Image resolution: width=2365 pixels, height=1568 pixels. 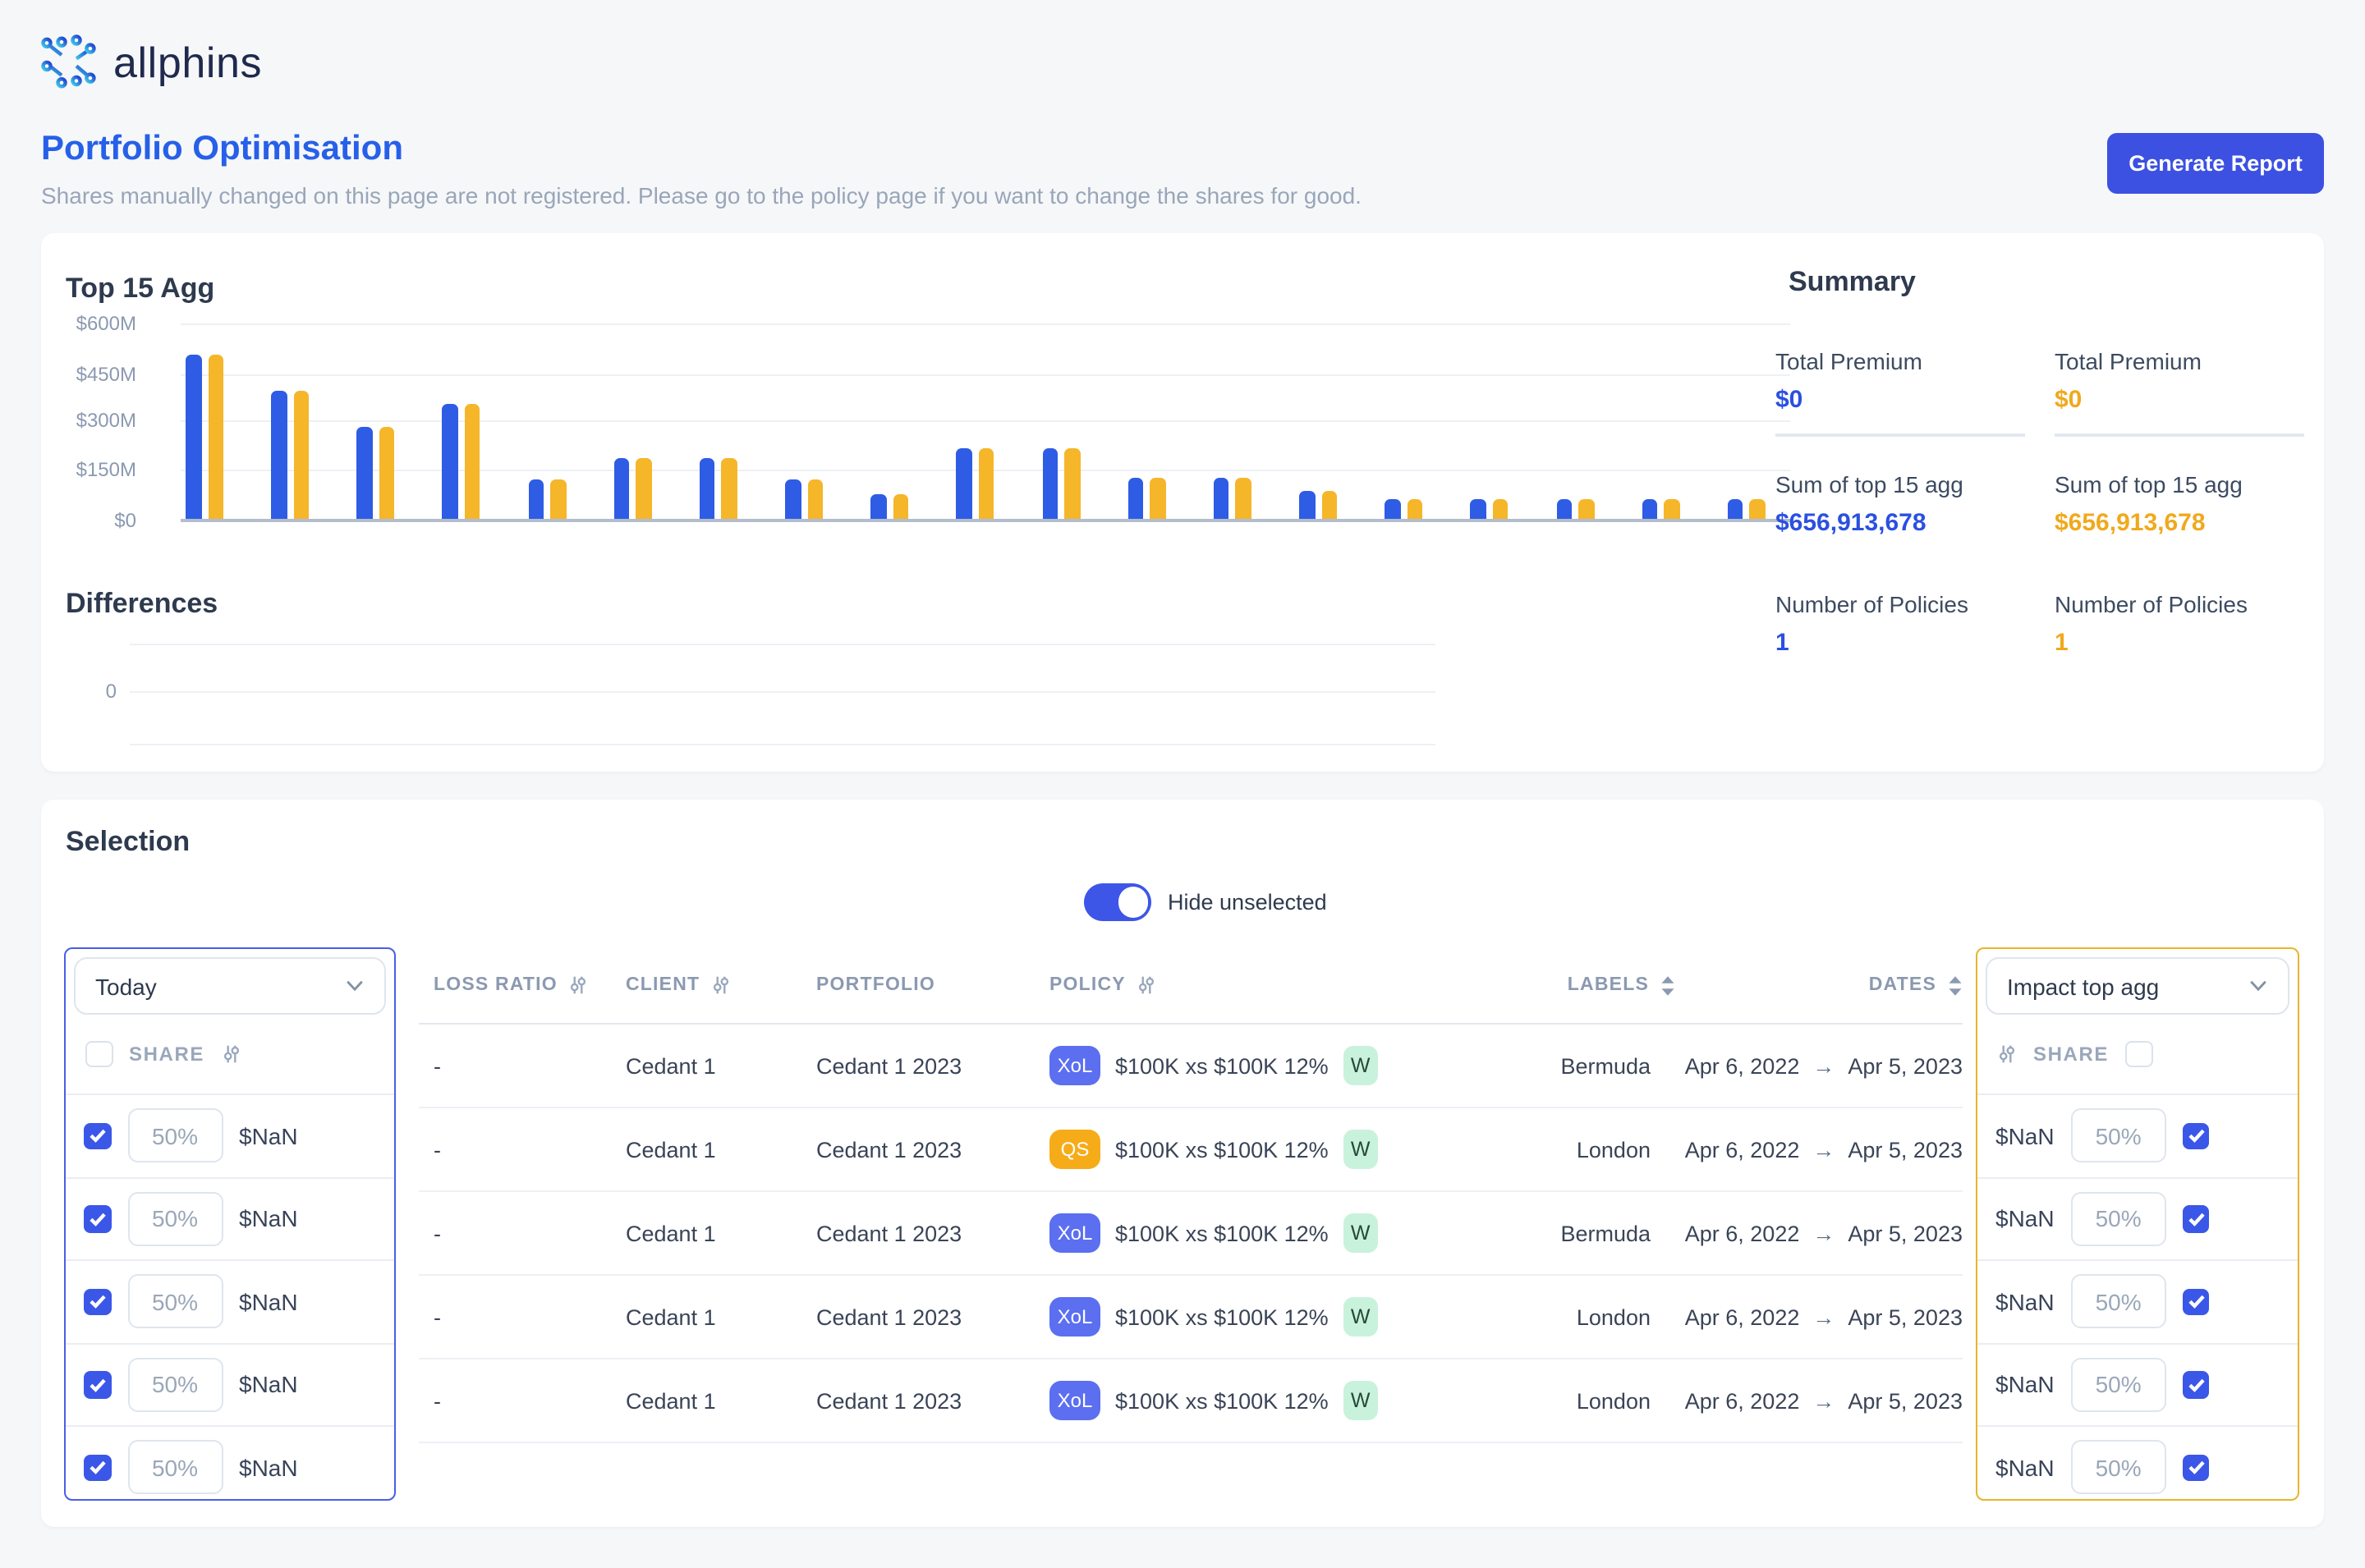 What do you see at coordinates (1869, 484) in the screenshot?
I see `summary-label: Sum of top 15 agg` at bounding box center [1869, 484].